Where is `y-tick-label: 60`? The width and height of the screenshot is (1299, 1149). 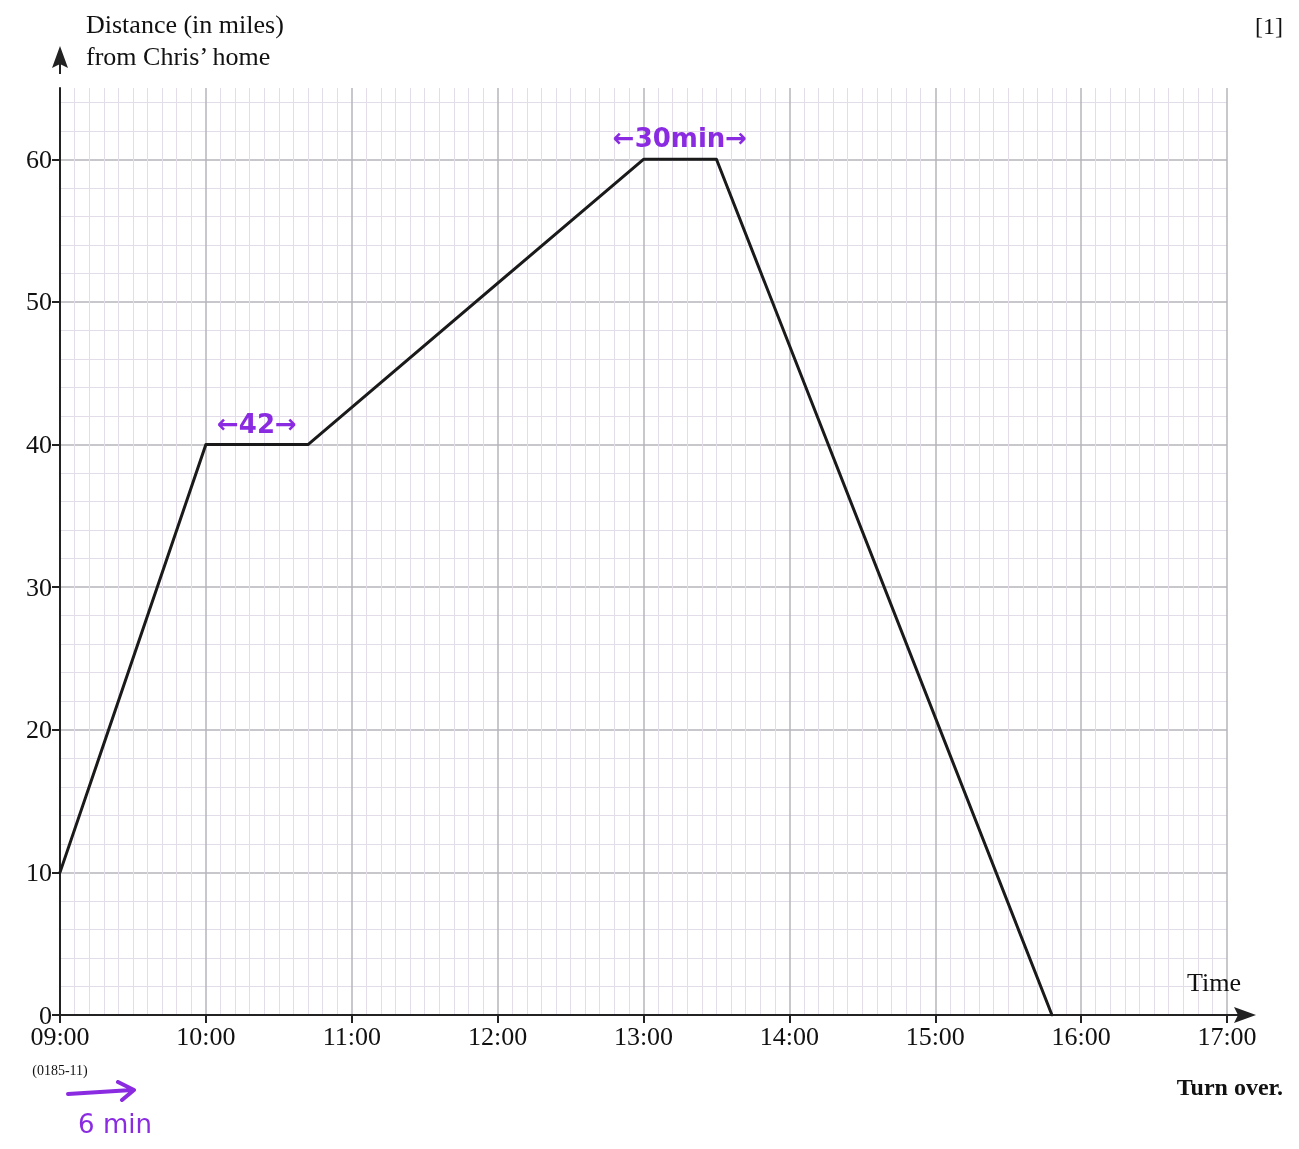 y-tick-label: 60 is located at coordinates (39, 159).